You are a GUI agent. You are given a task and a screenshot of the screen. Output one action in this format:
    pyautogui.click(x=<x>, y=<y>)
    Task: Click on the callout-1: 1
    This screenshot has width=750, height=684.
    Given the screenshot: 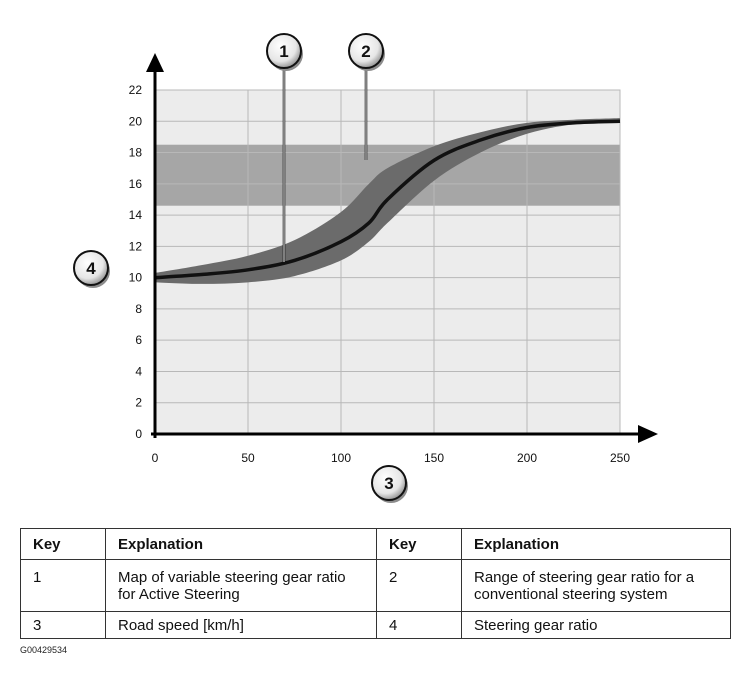 What is the action you would take?
    pyautogui.click(x=284, y=147)
    